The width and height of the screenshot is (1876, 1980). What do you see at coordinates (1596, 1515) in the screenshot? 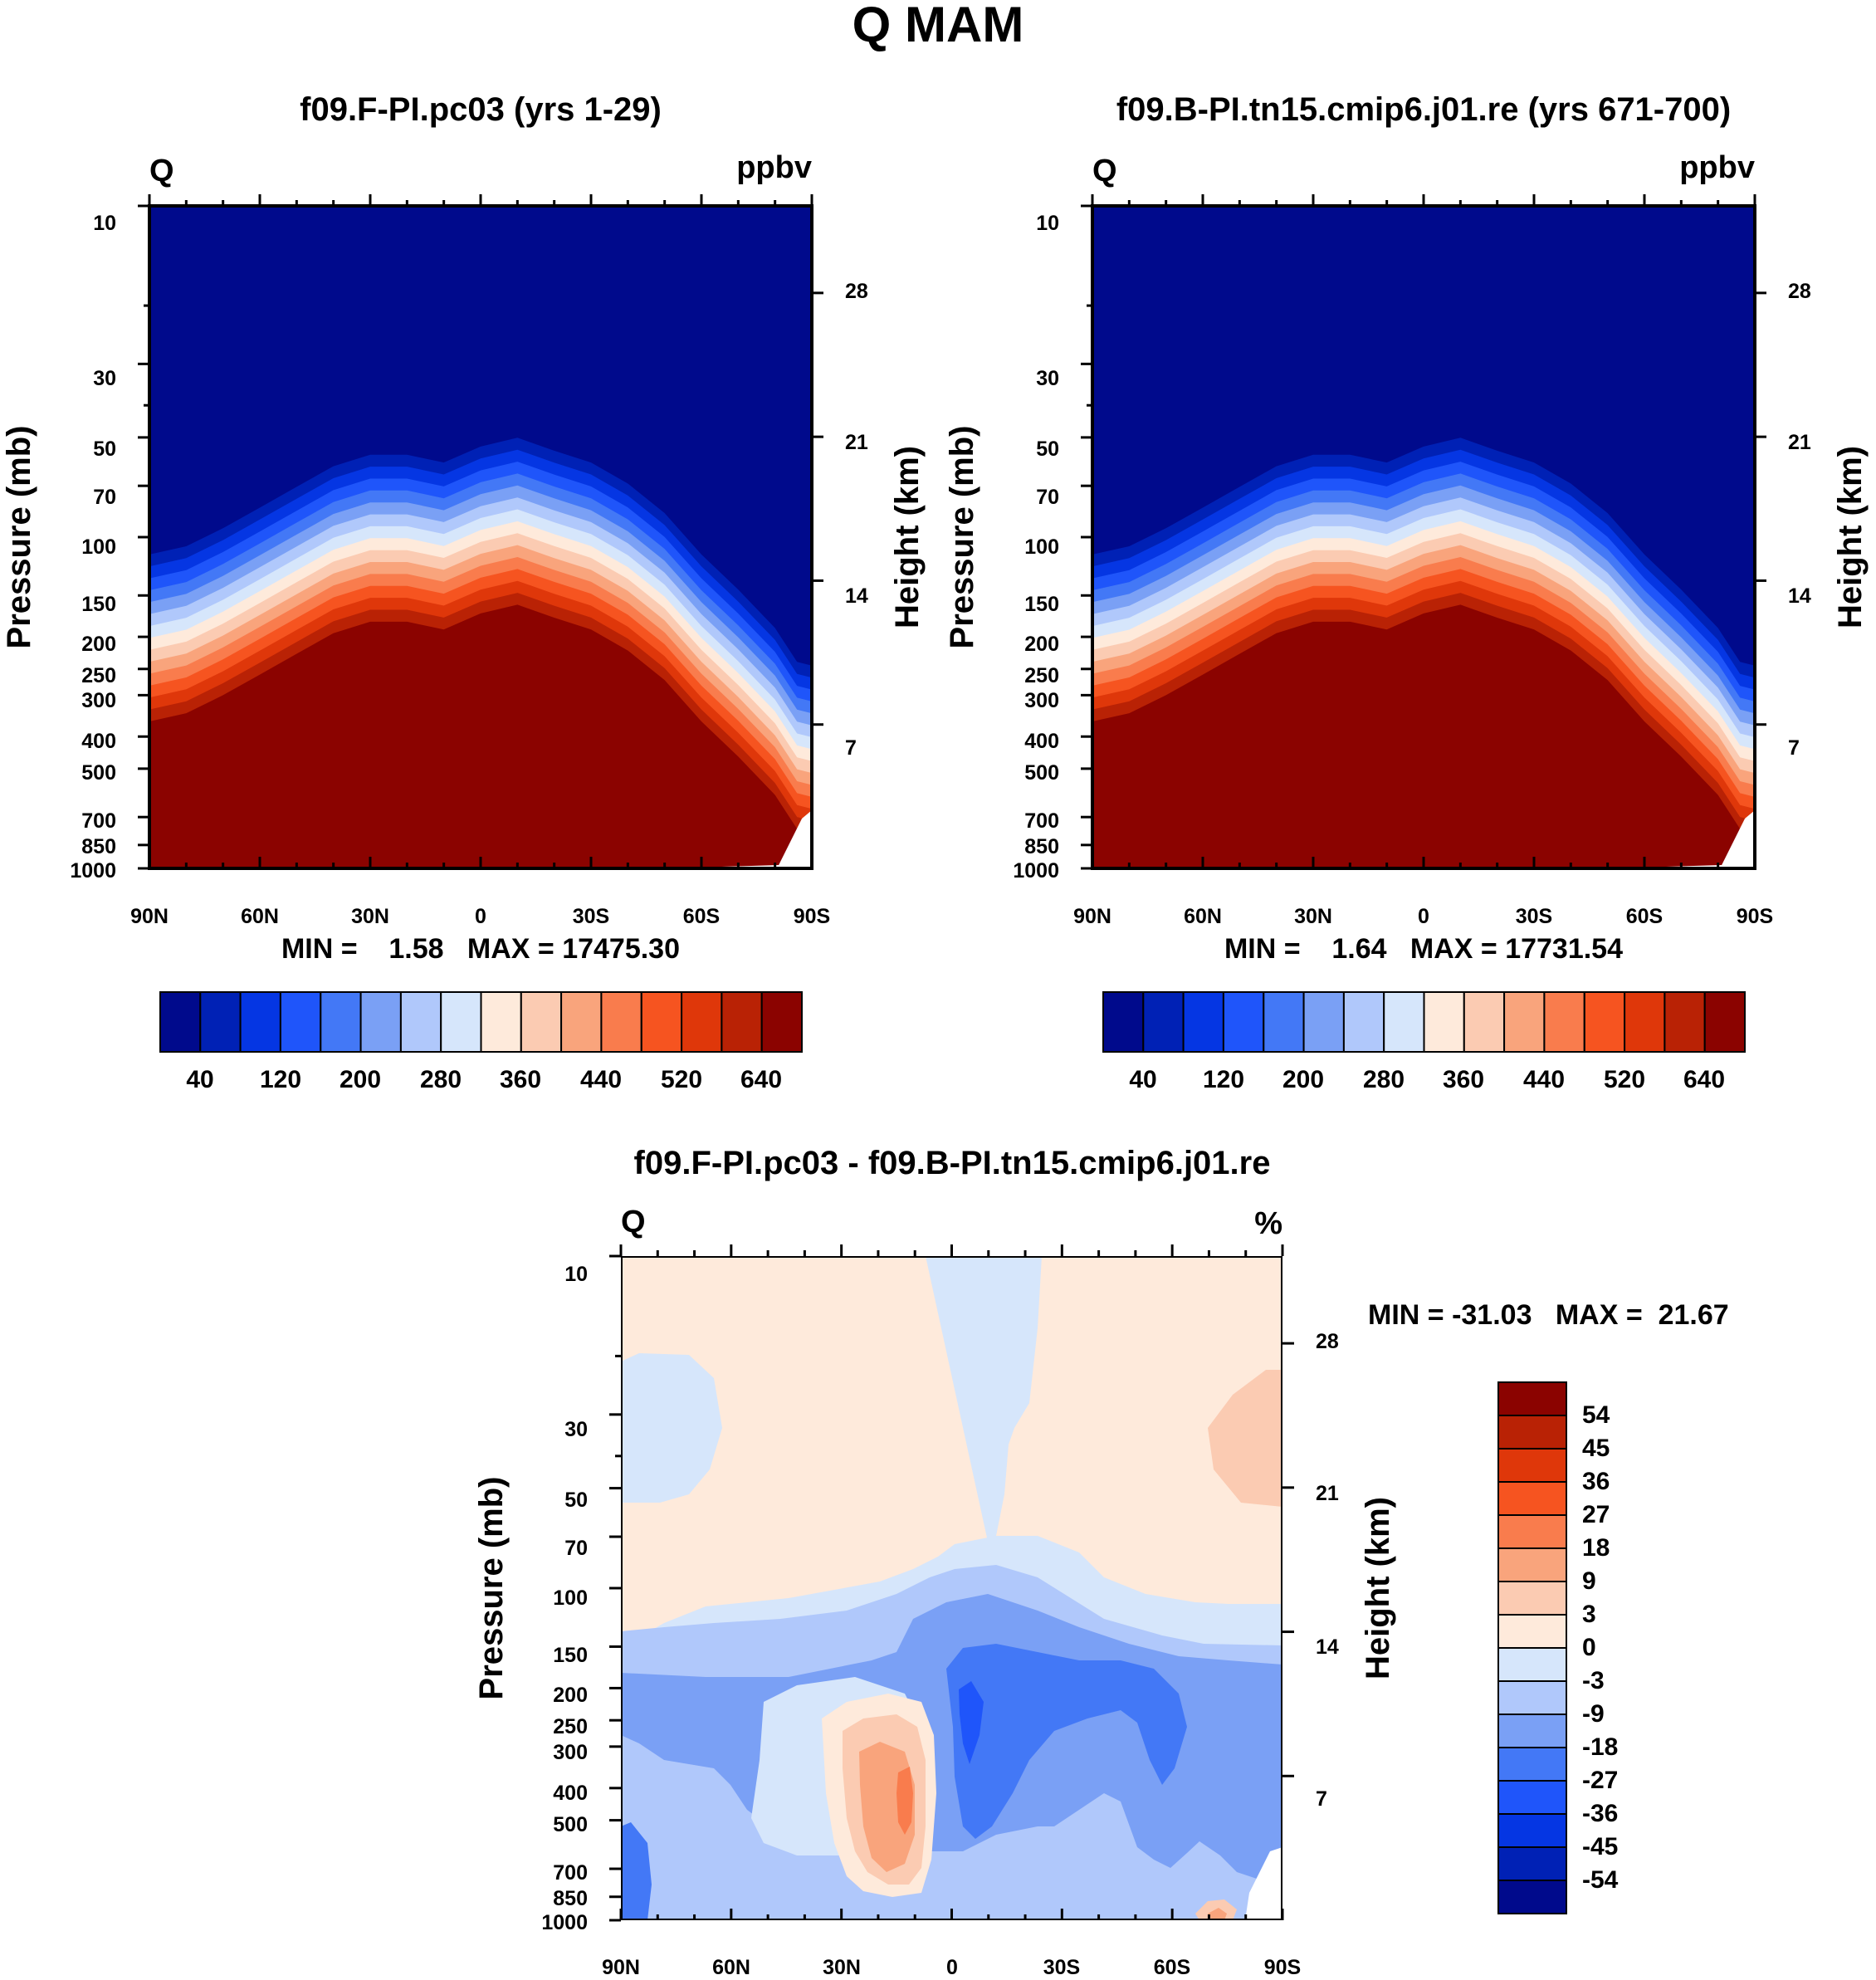
I see `colorbar-label: 27` at bounding box center [1596, 1515].